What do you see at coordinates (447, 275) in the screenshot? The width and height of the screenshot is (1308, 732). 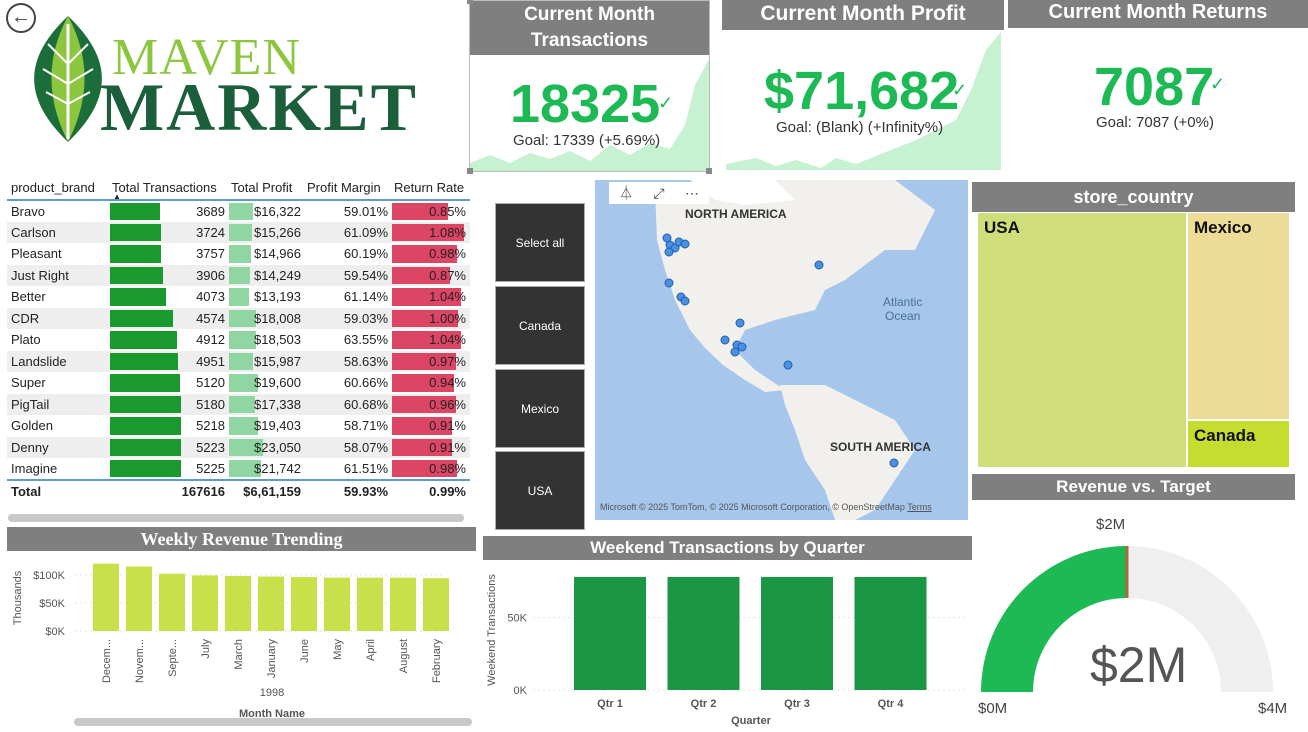 I see `cell-value: 0.87%` at bounding box center [447, 275].